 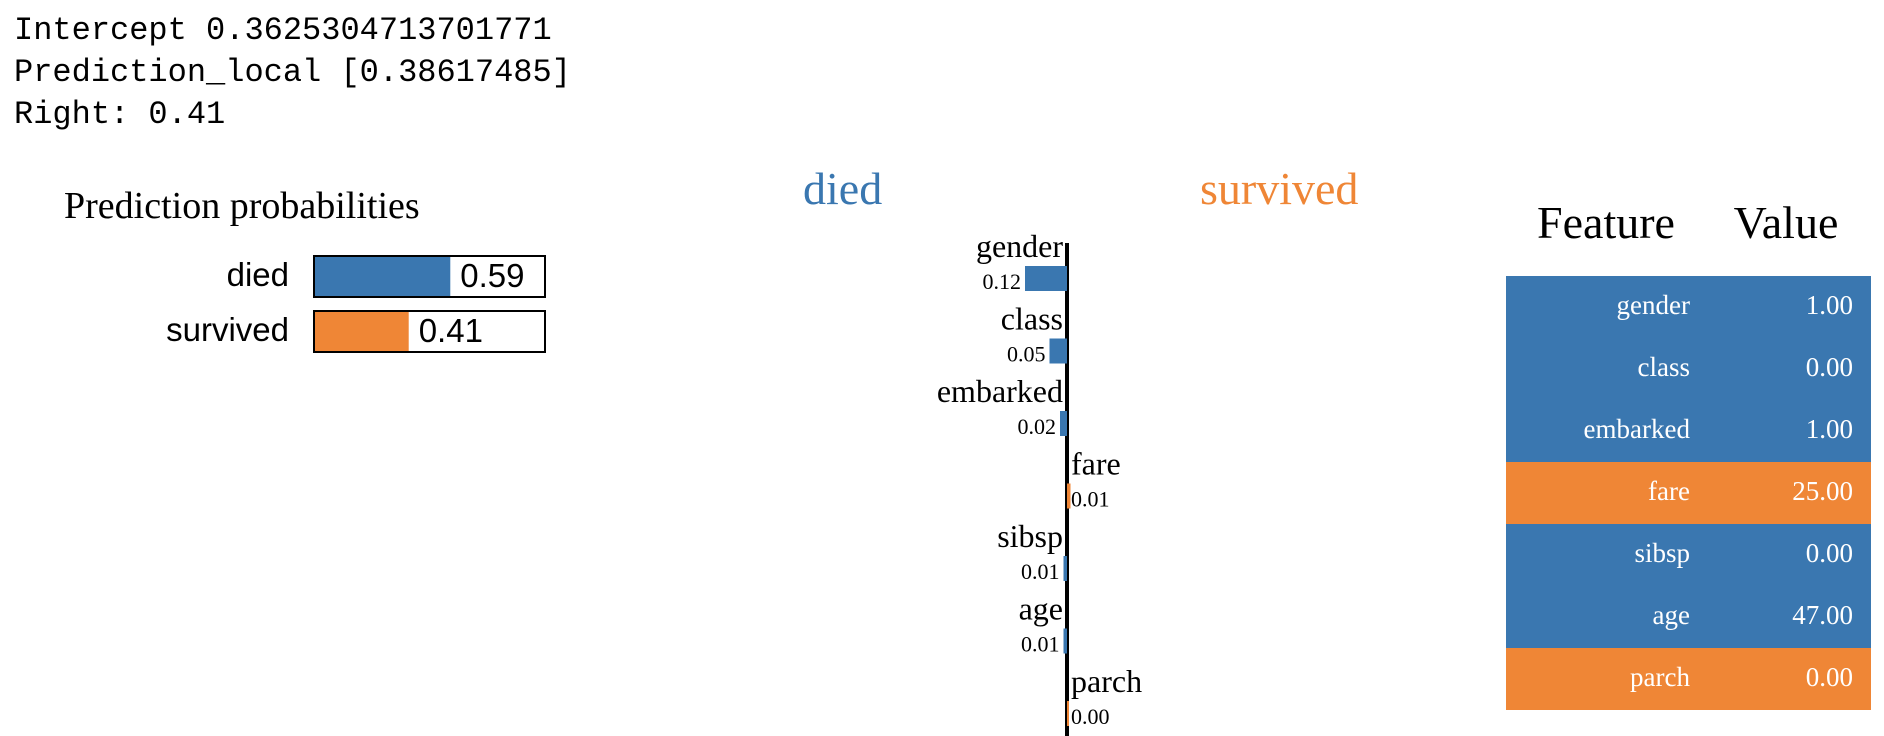 I want to click on table-row-age, so click(x=1688, y=617).